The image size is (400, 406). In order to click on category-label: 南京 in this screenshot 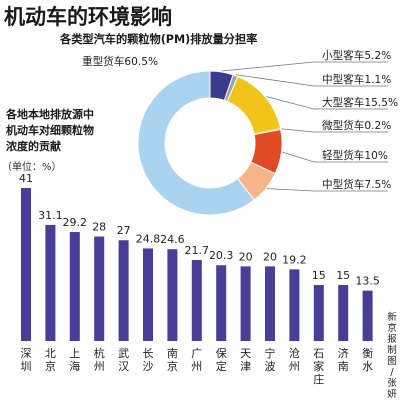, I will do `click(172, 360)`.